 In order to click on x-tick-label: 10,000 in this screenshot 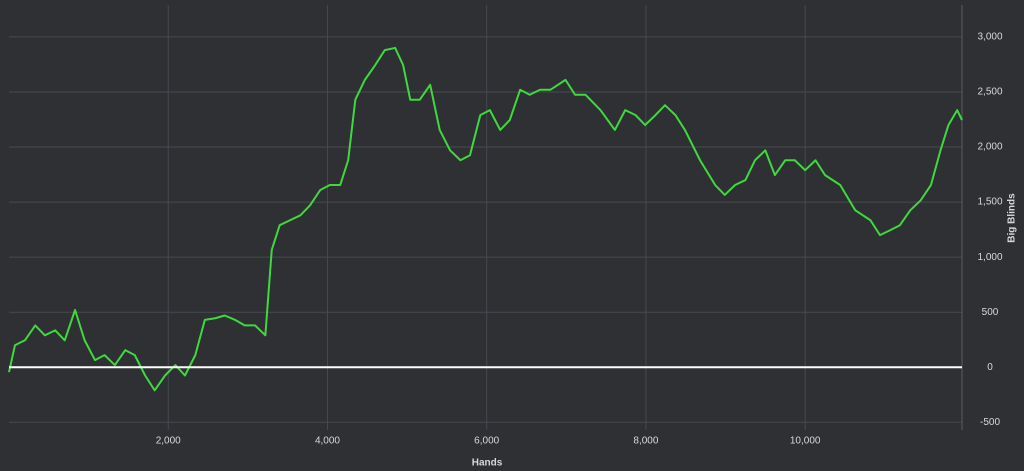, I will do `click(805, 441)`.